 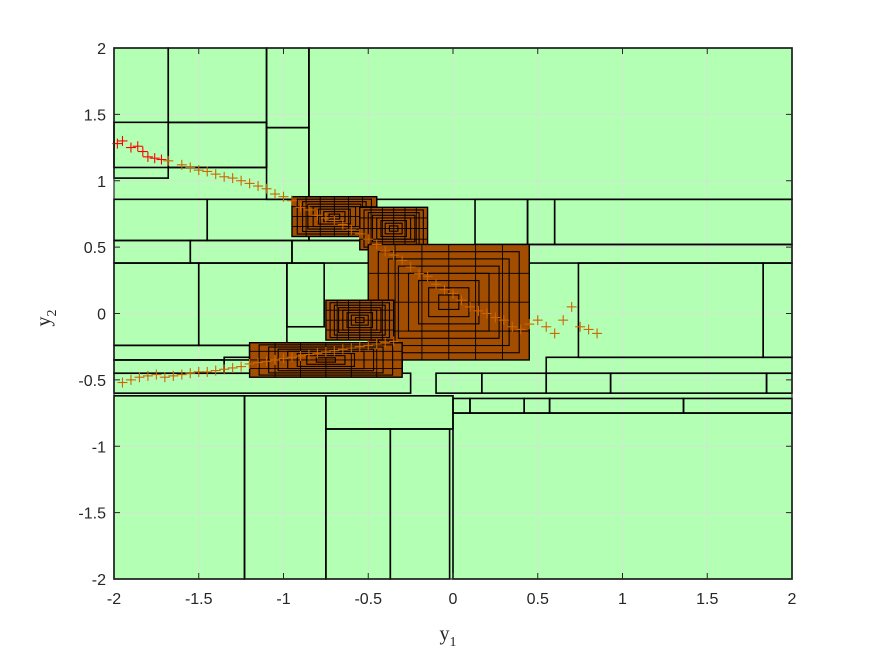 What do you see at coordinates (101, 49) in the screenshot?
I see `y-tick-label: 2` at bounding box center [101, 49].